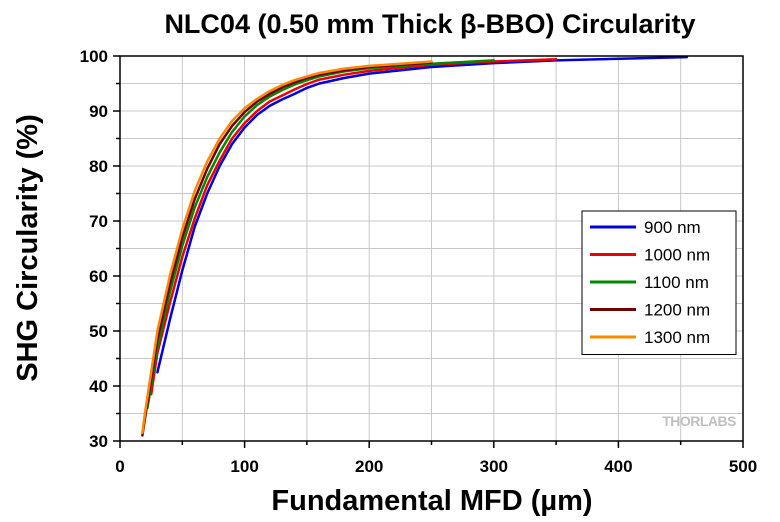  I want to click on x-tick-label: 300, so click(494, 466).